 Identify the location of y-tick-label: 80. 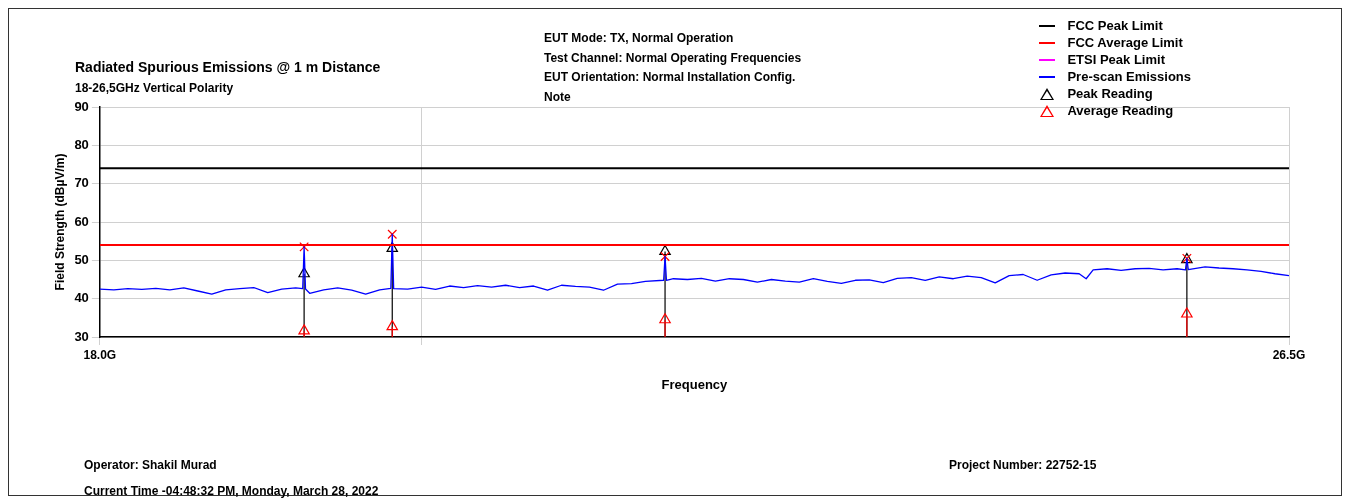
(81, 144).